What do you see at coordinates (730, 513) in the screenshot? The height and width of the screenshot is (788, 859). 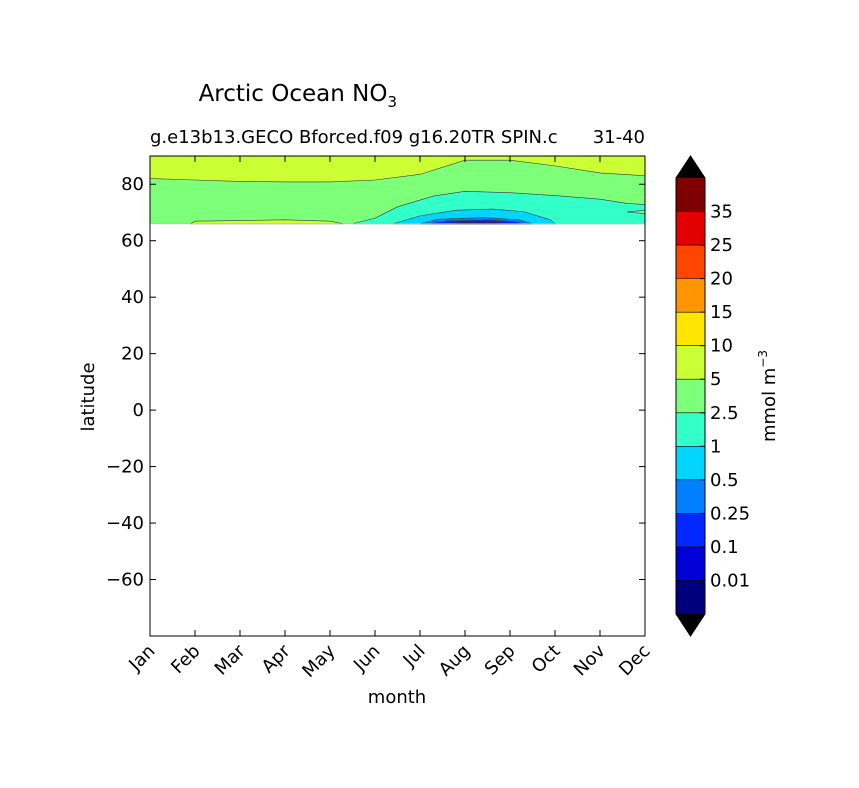 I see `colorbar-tick-label: 0.25` at bounding box center [730, 513].